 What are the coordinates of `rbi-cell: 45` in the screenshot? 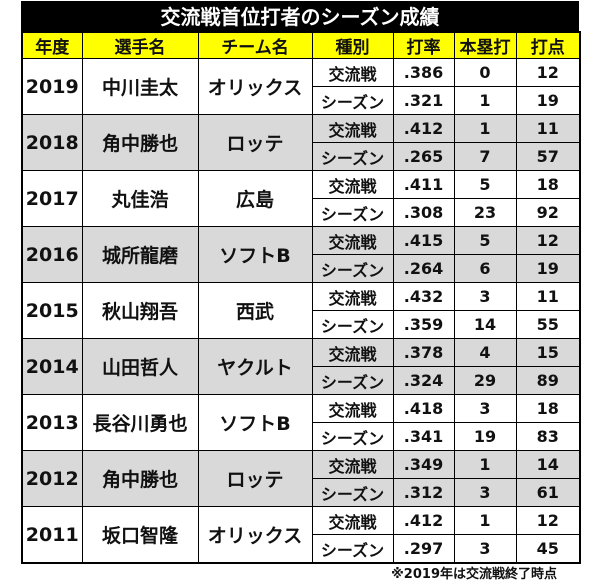 It's located at (548, 549).